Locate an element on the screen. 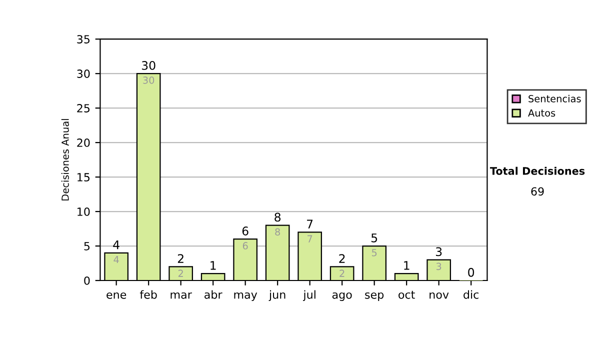  total-label: 5 is located at coordinates (374, 238).